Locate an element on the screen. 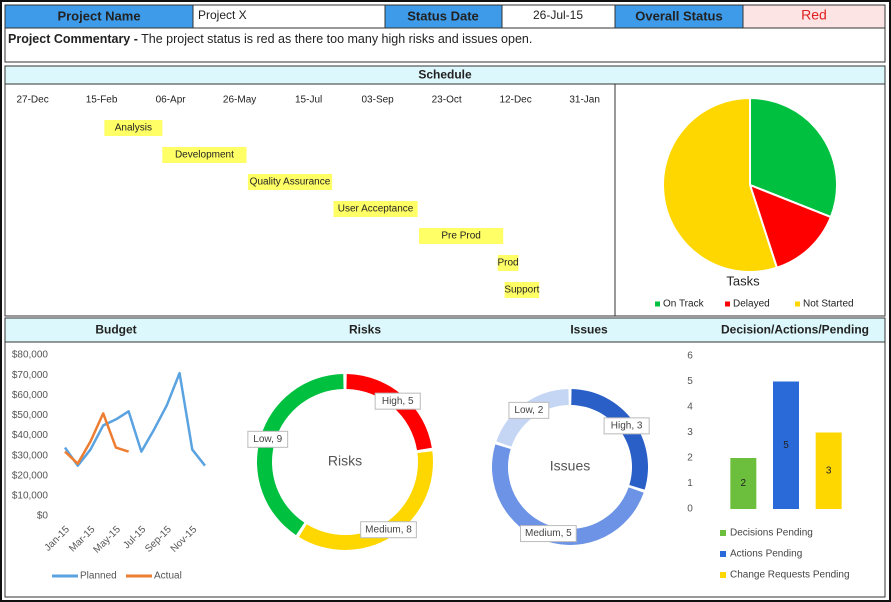 This screenshot has height=602, width=891. y-tick-label: $80,000 is located at coordinates (30, 355).